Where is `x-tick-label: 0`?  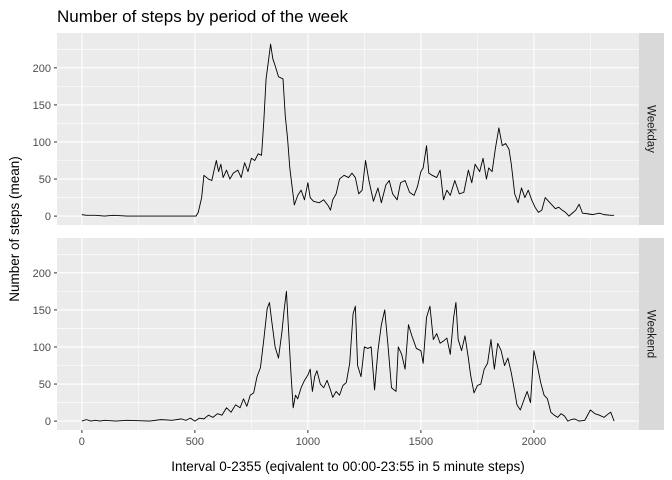 x-tick-label: 0 is located at coordinates (82, 442).